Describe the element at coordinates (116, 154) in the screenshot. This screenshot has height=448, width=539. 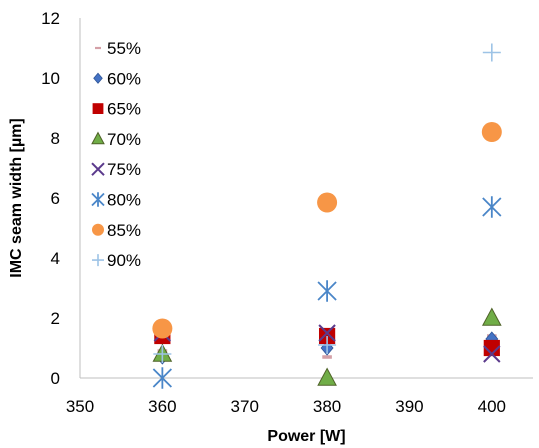
I see `legend: 55% 60% 65% 70% 75% 80% 85% 90%` at that location.